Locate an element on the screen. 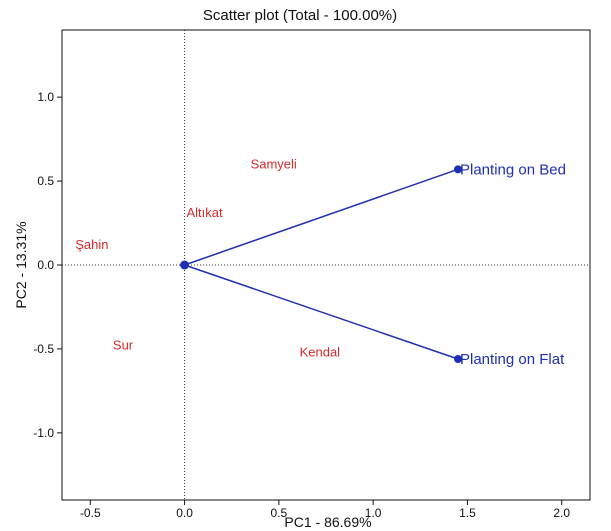 This screenshot has width=611, height=531. origin-point is located at coordinates (185, 265).